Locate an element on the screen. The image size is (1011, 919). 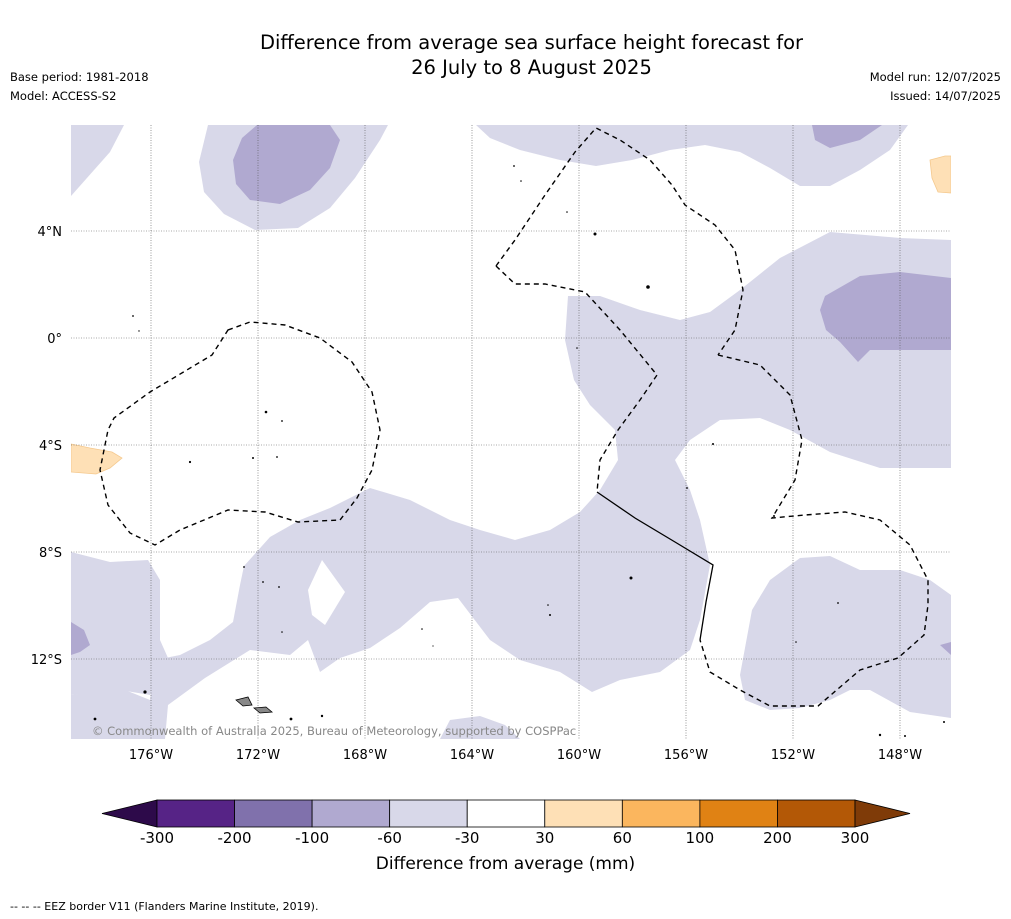
colorbar is located at coordinates (506, 813).